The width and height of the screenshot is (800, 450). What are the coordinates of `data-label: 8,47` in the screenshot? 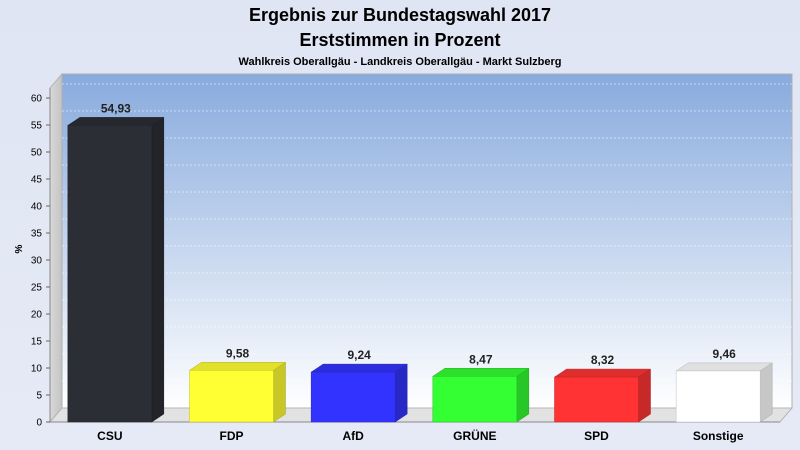 It's located at (481, 359).